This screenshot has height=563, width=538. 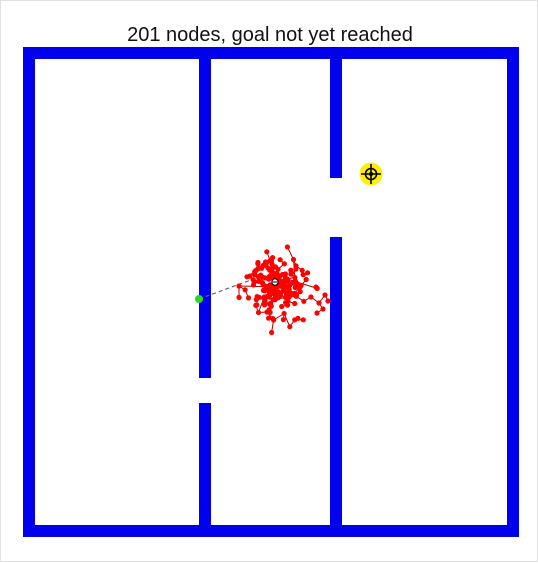 I want to click on start-dot, so click(x=199, y=299).